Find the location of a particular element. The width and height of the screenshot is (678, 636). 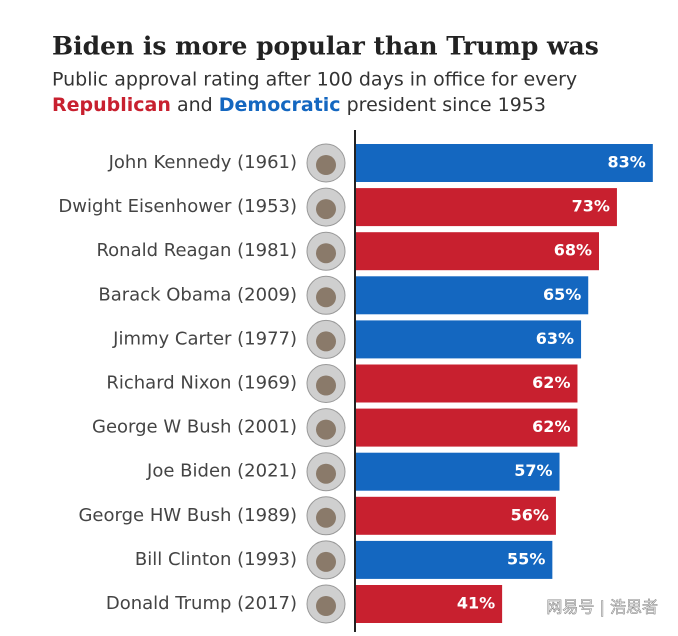

category-label: Barack Obama (2009) is located at coordinates (197, 294).